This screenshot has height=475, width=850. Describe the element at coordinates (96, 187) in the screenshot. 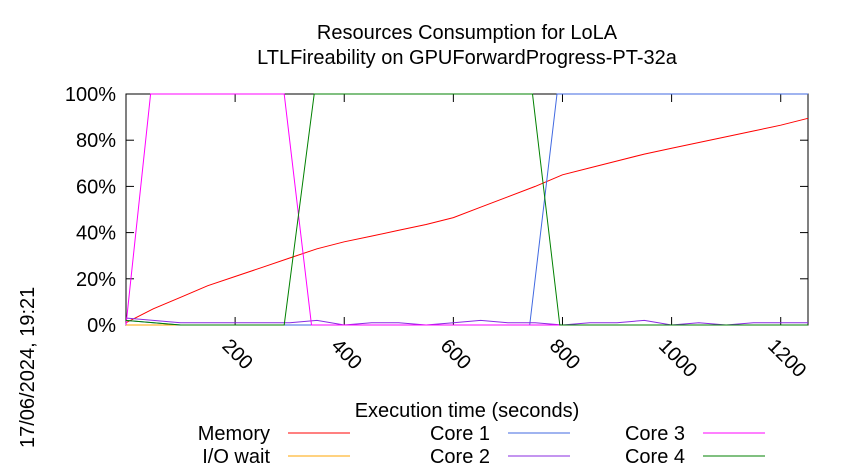

I see `y-tick-label: 60%` at that location.